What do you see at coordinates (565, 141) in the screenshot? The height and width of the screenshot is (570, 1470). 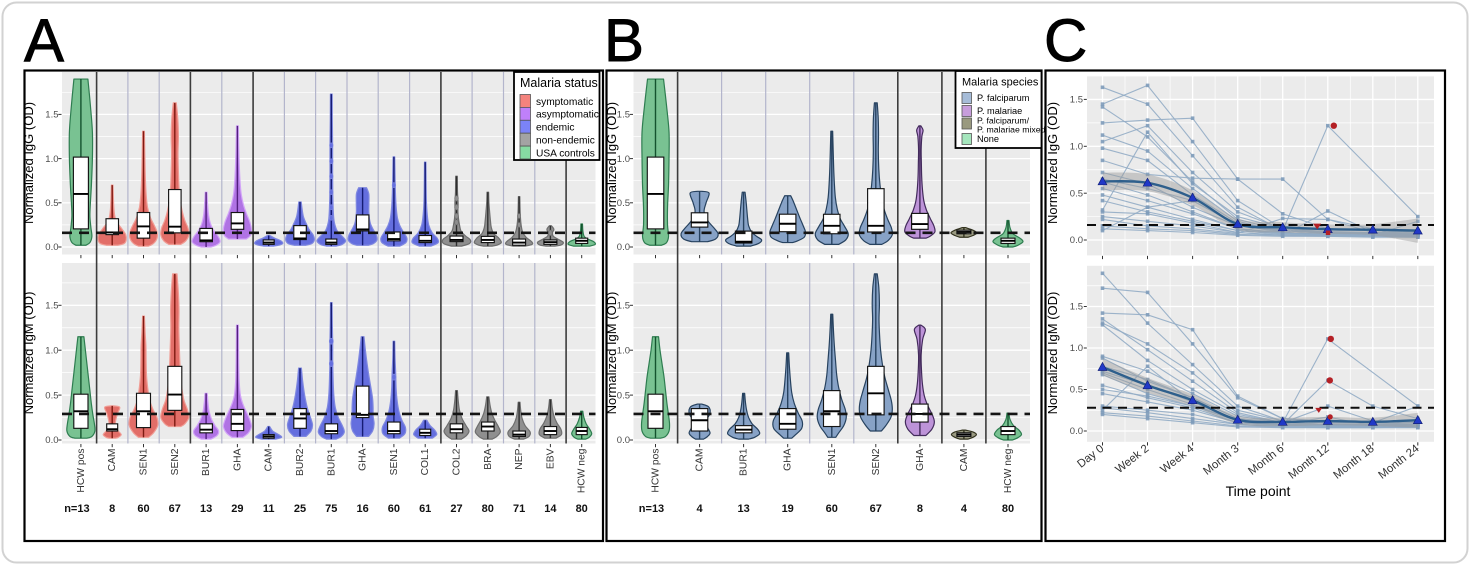 I see `svg-text: non-endemic` at bounding box center [565, 141].